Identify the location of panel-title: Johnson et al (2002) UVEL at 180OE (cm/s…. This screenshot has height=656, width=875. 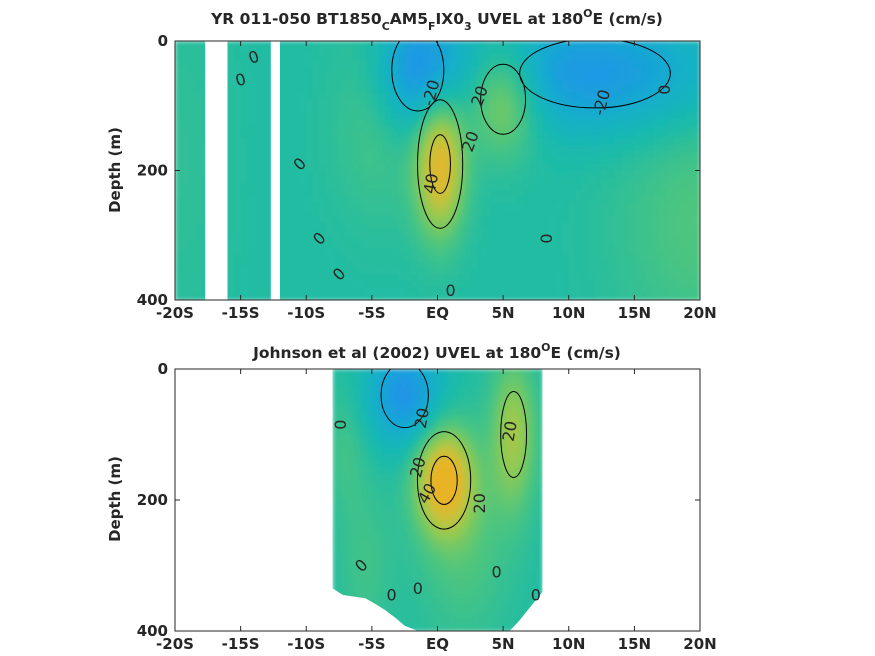
(436, 351).